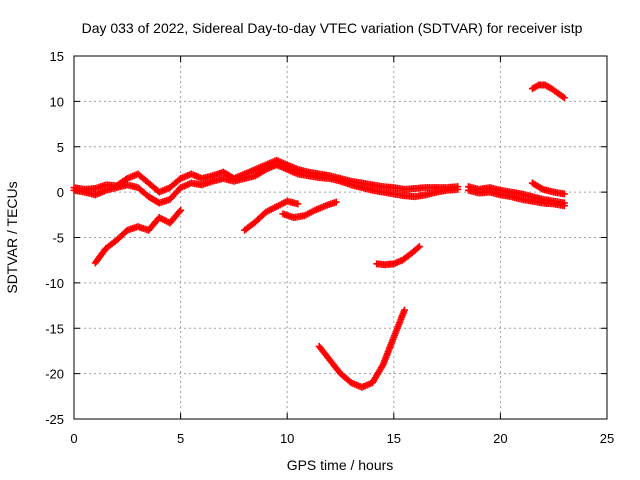 This screenshot has height=480, width=640. Describe the element at coordinates (54, 419) in the screenshot. I see `y-tick-label: -25` at that location.